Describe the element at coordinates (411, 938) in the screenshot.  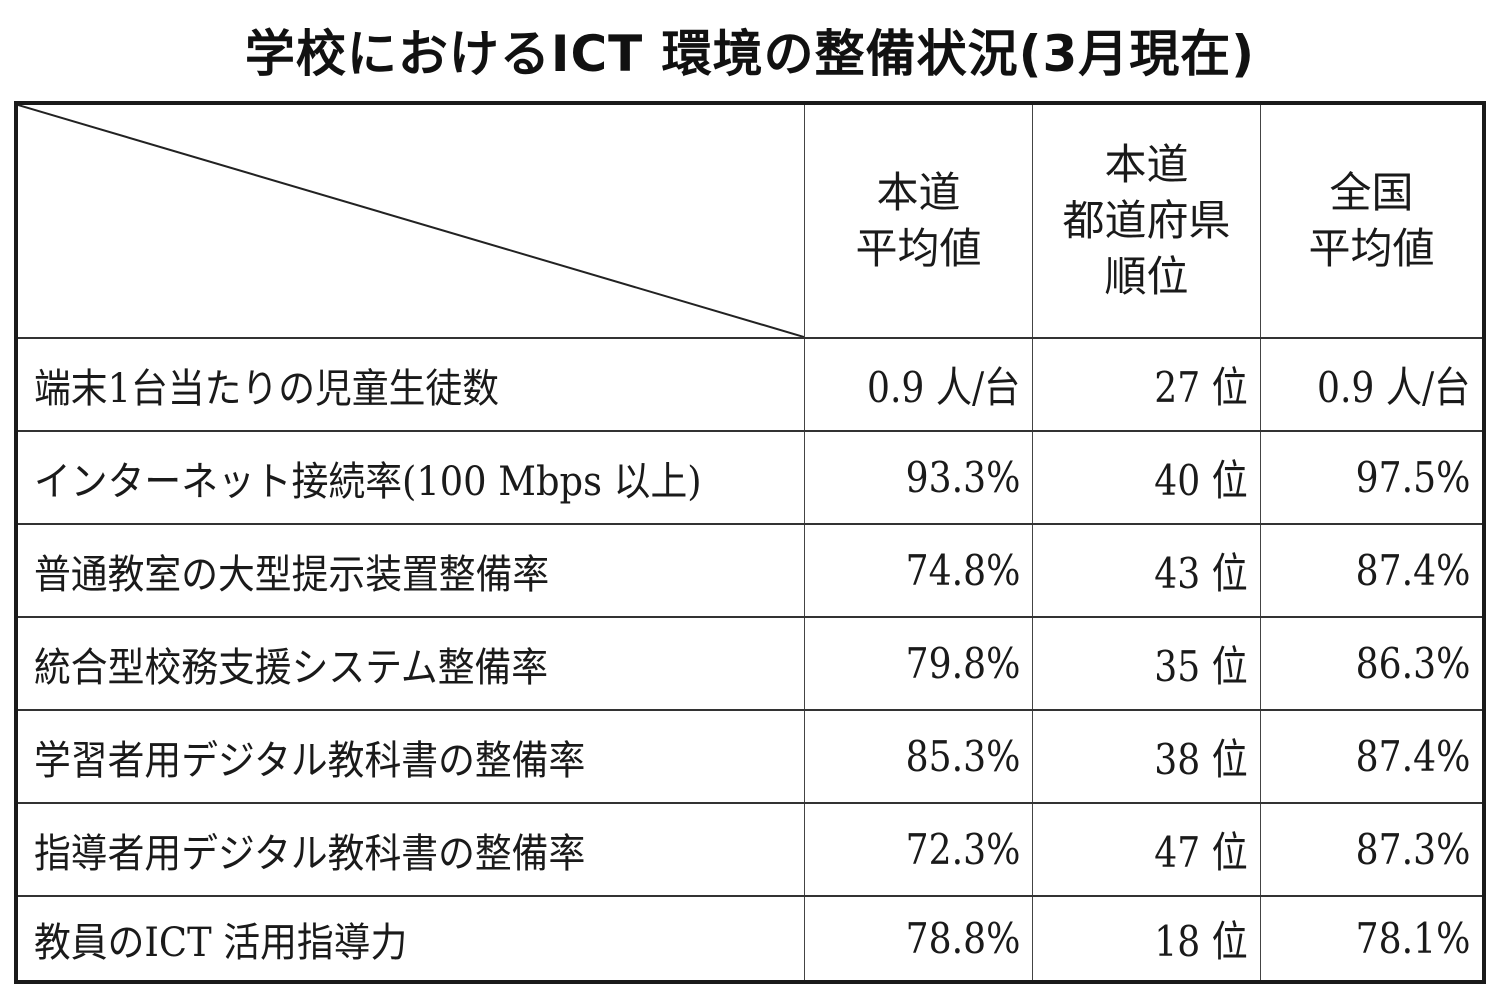
I see `row-label-cell: 教員のICT 活用指導力` at that location.